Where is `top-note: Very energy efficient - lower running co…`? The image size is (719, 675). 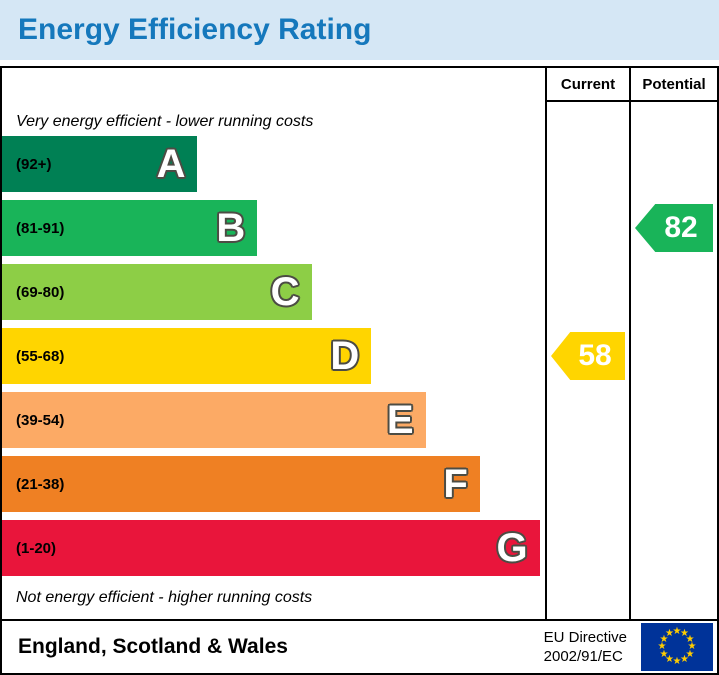
top-note: Very energy efficient - lower running co… is located at coordinates (165, 121).